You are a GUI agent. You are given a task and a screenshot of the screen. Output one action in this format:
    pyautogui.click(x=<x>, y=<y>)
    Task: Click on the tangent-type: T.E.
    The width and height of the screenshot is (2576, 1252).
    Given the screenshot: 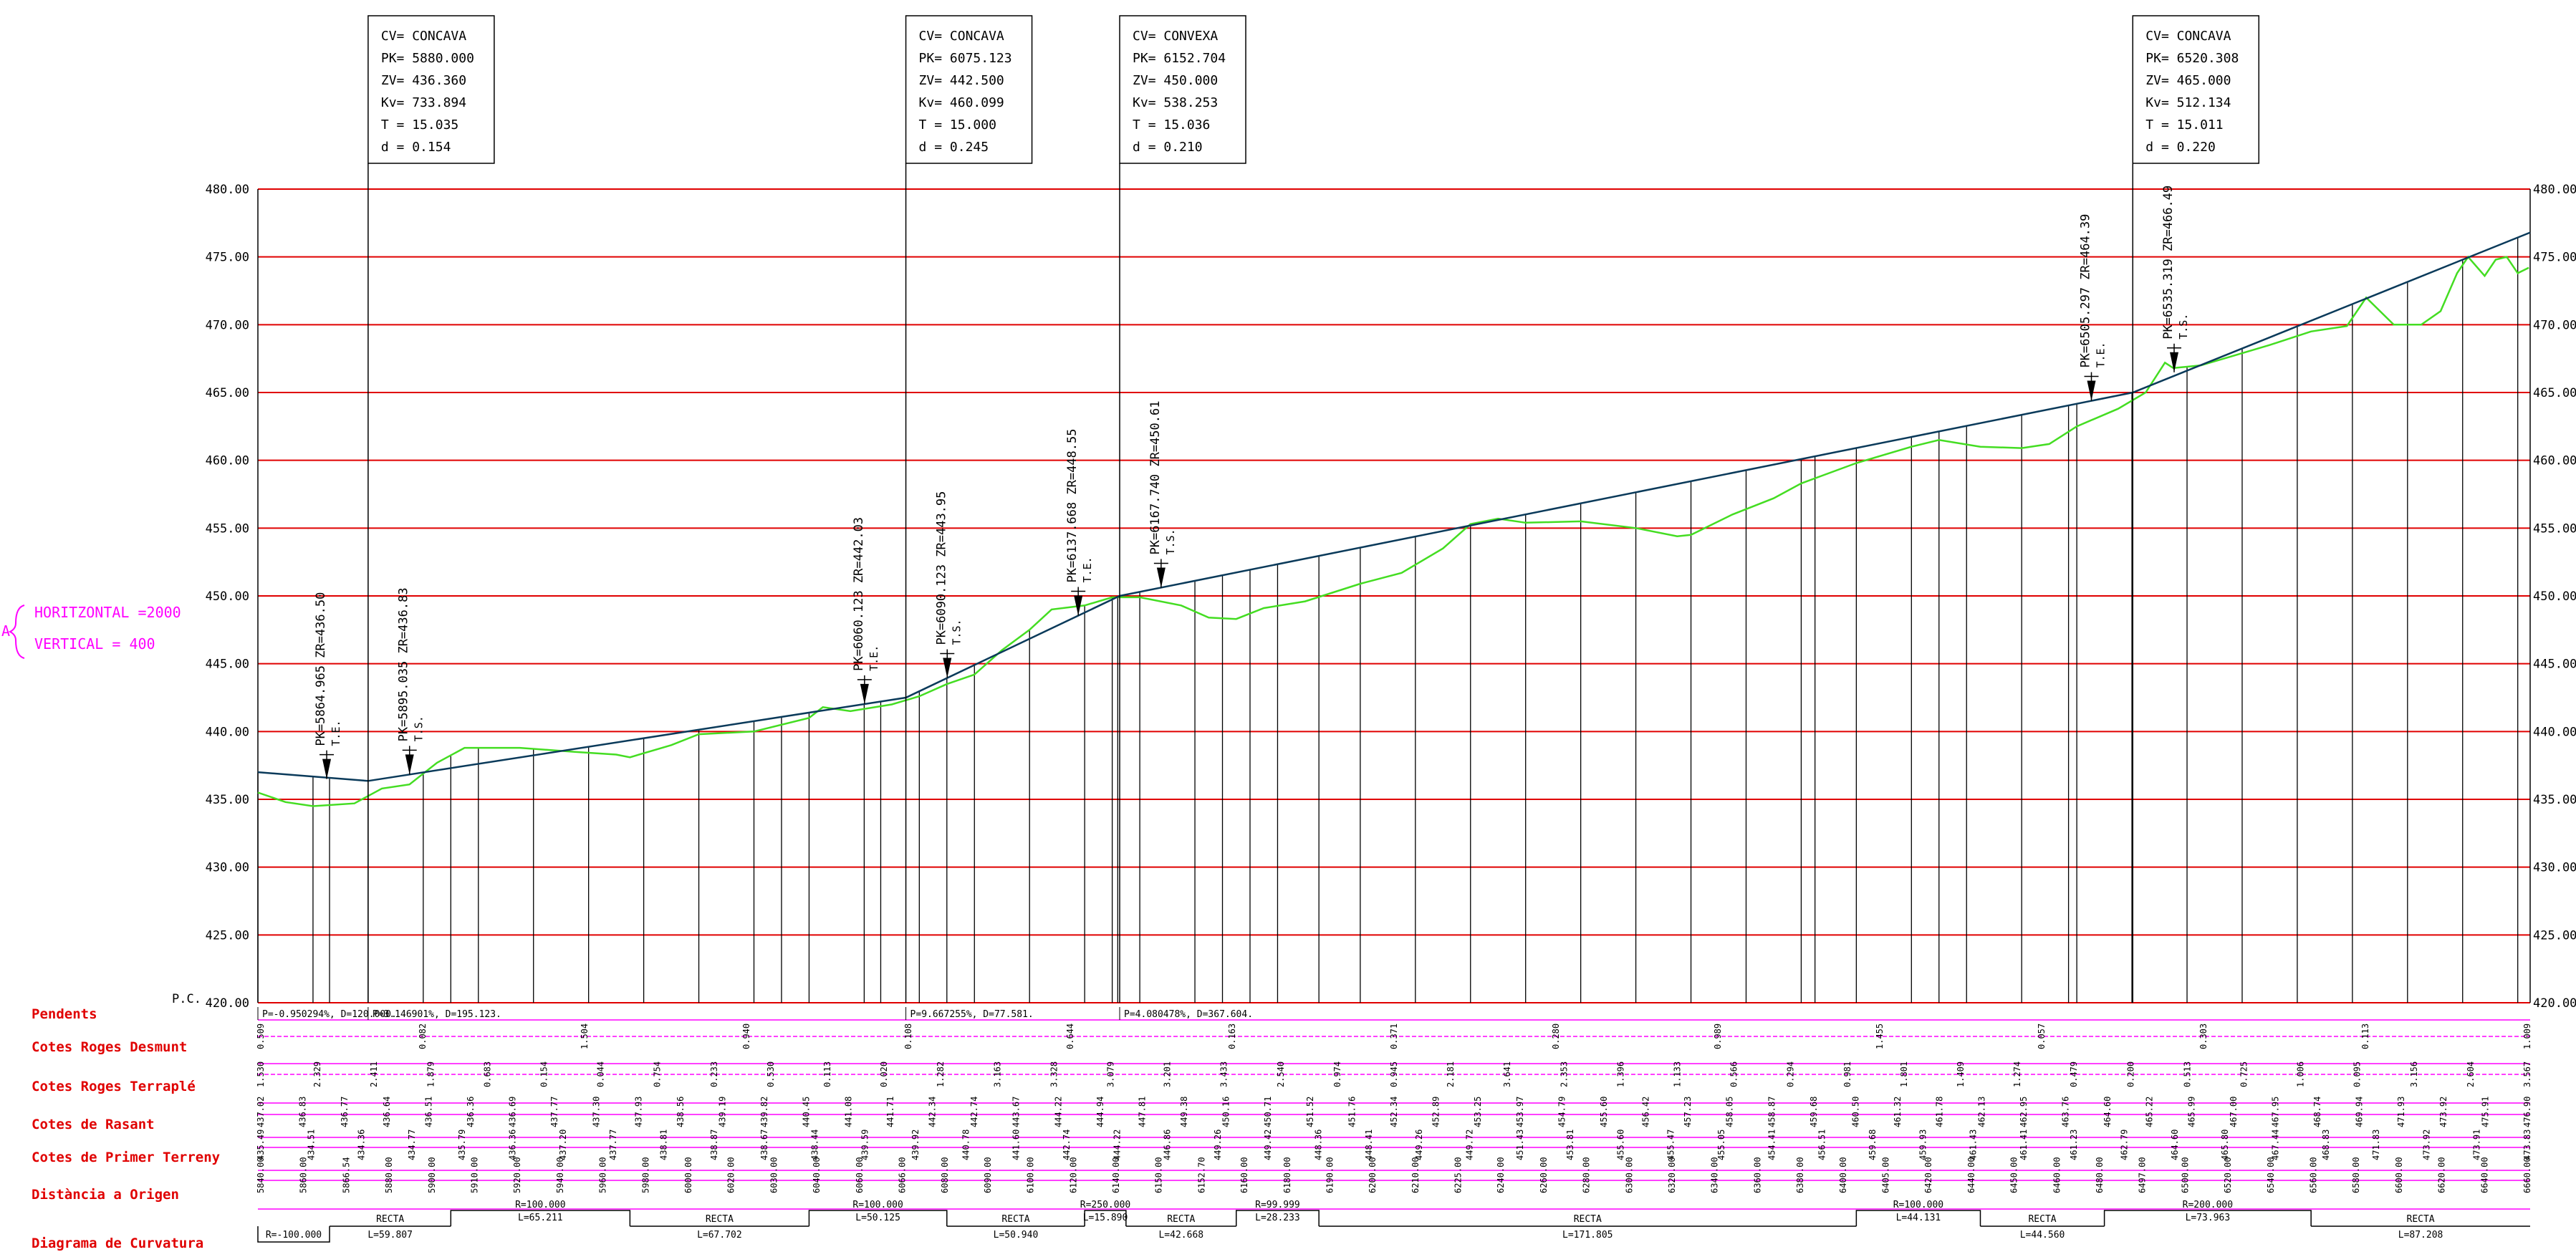 What is the action you would take?
    pyautogui.click(x=1088, y=569)
    